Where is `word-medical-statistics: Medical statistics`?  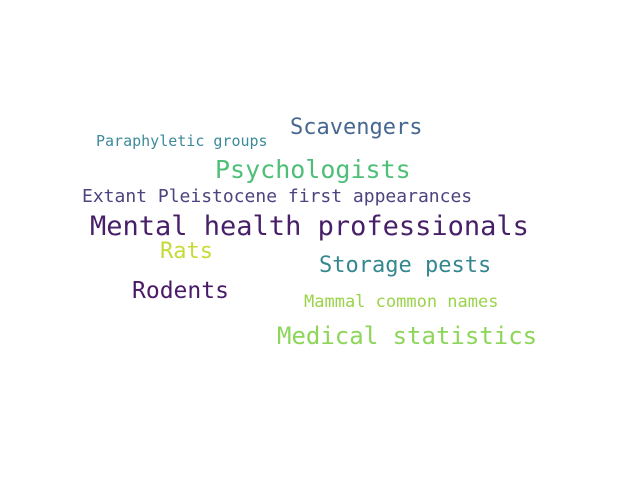
word-medical-statistics: Medical statistics is located at coordinates (407, 336).